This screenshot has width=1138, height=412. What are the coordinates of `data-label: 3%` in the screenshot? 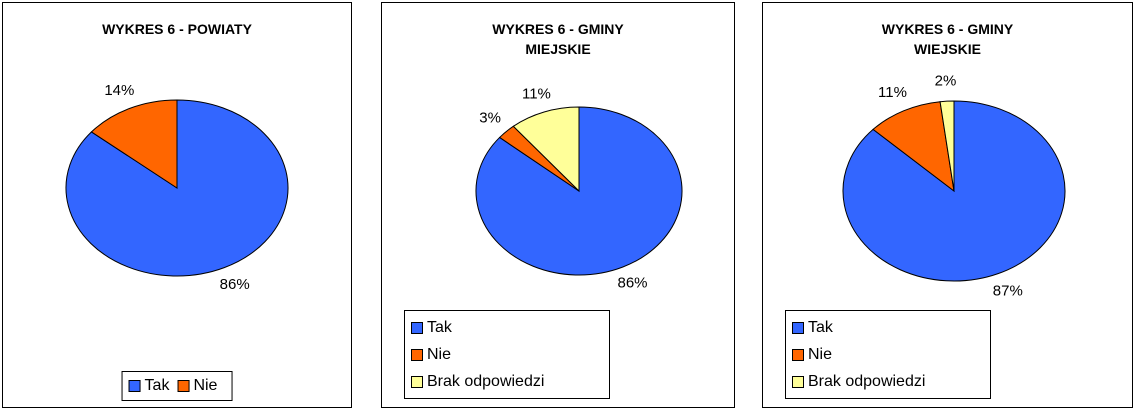 It's located at (490, 118).